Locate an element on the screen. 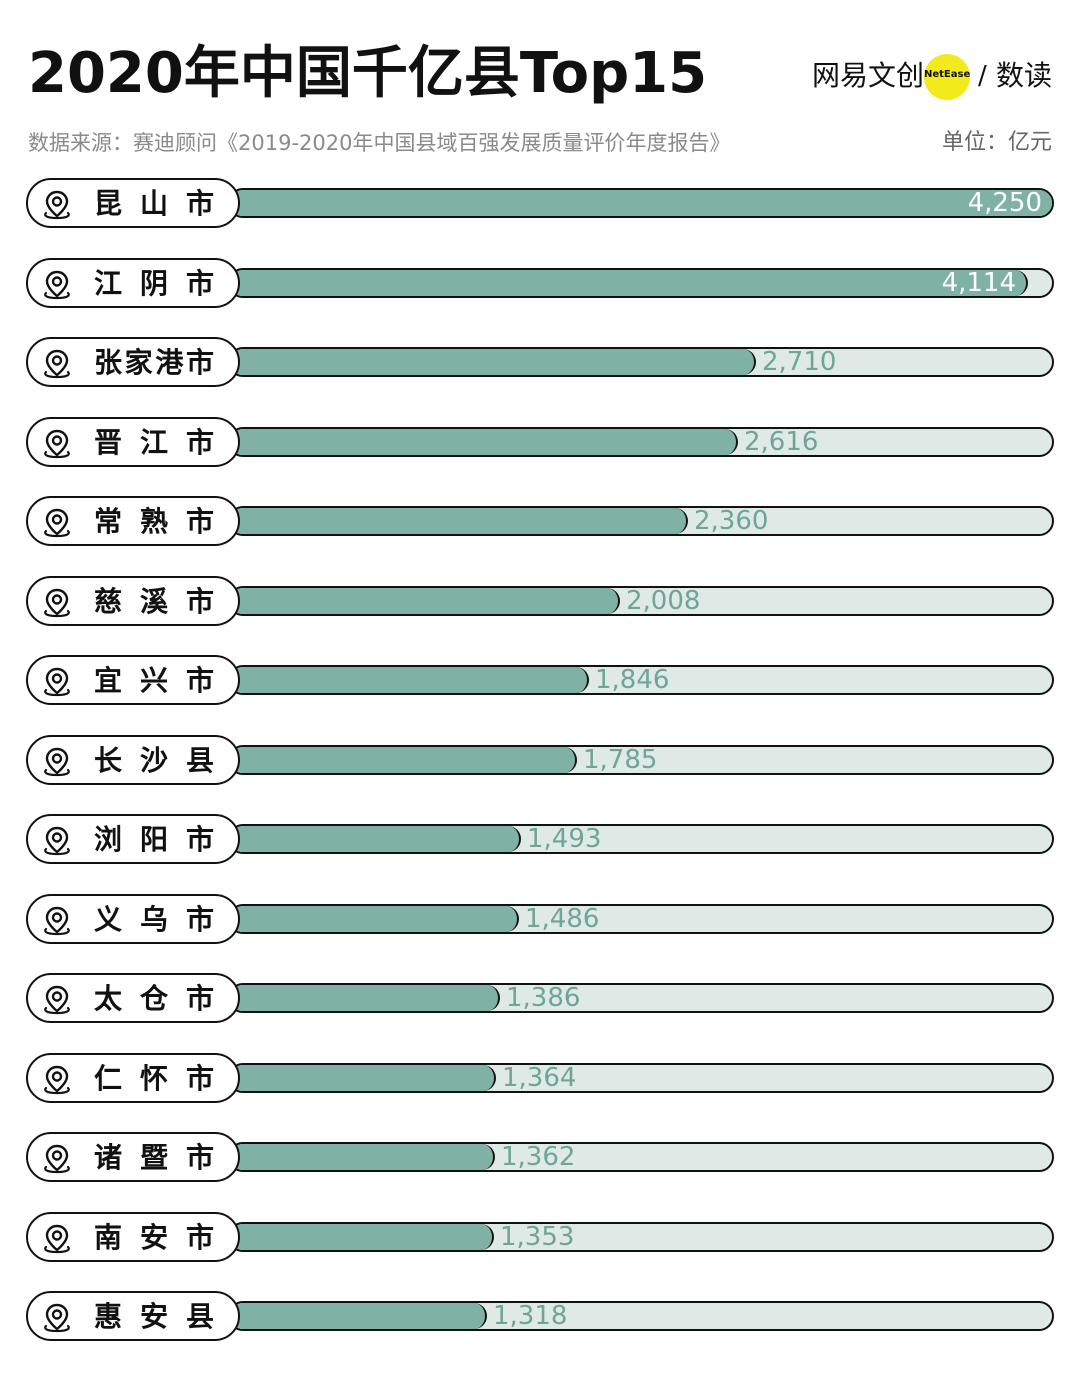  category-label: 长沙县 is located at coordinates (154, 760).